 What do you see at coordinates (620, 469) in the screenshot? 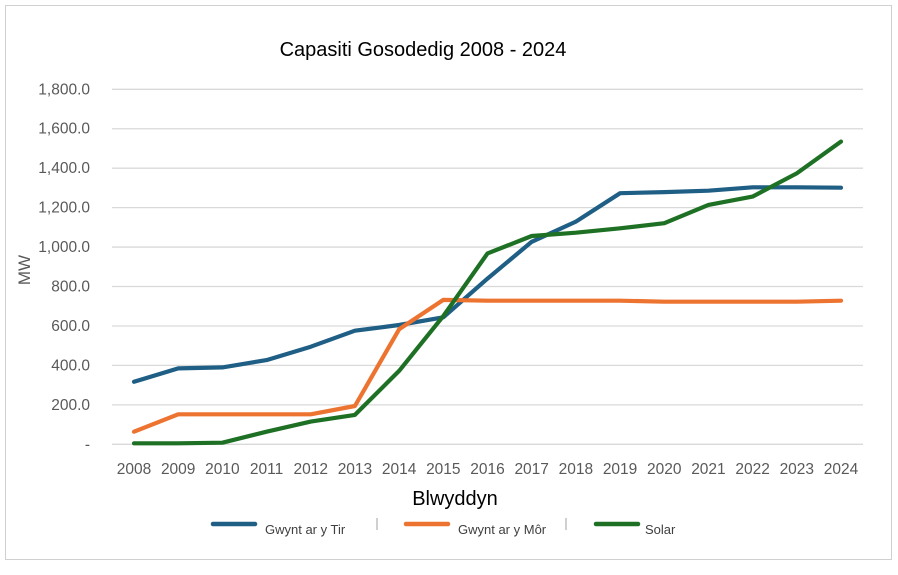
I see `x-tick-label: 2019` at bounding box center [620, 469].